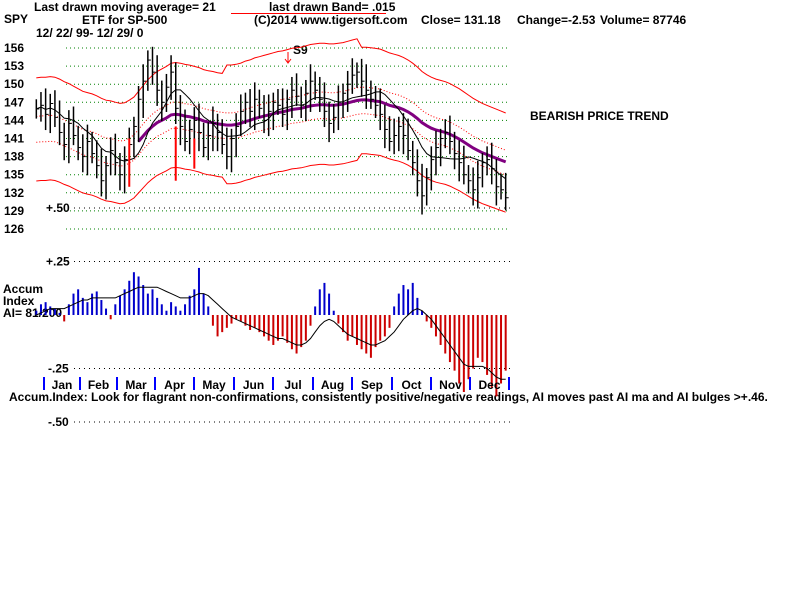 This screenshot has height=600, width=800. I want to click on month-label: Feb, so click(98, 385).